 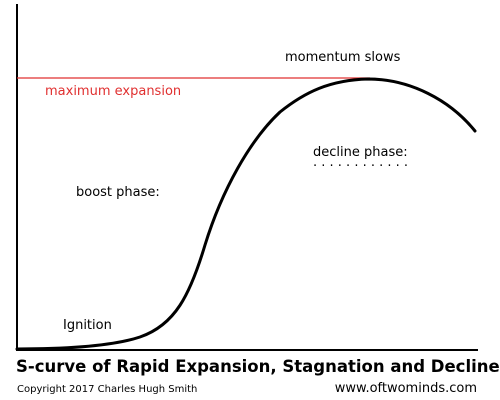 I want to click on decline-phase-clipped-text: · · · · · · · · · · · ·, so click(x=360, y=166).